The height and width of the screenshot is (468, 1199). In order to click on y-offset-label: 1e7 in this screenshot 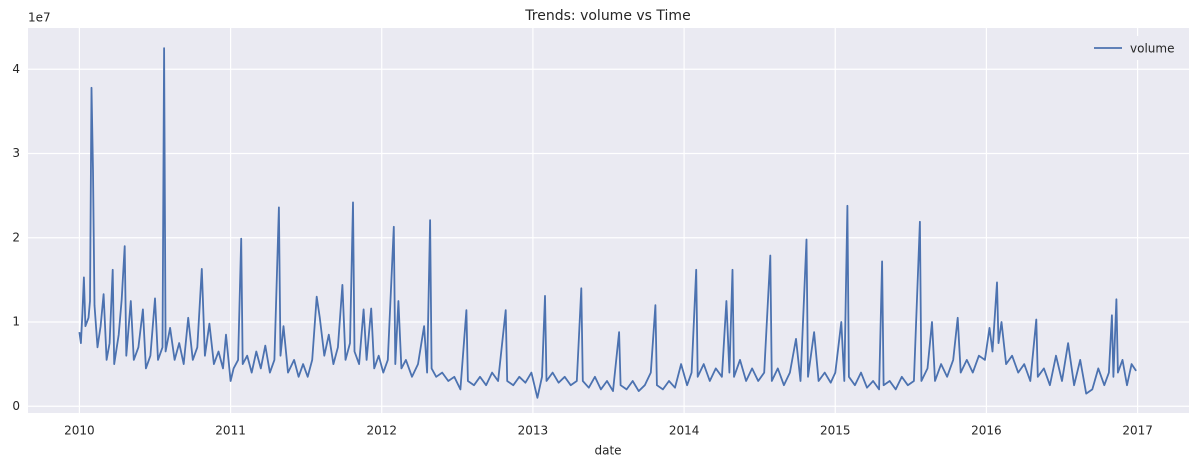, I will do `click(39, 18)`.